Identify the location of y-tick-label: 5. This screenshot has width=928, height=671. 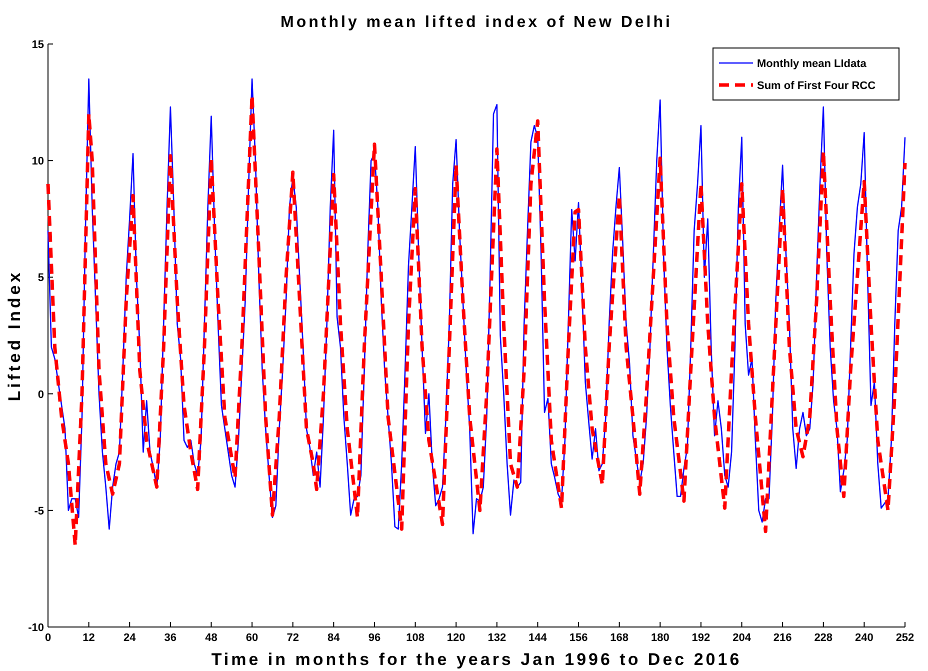
(41, 278).